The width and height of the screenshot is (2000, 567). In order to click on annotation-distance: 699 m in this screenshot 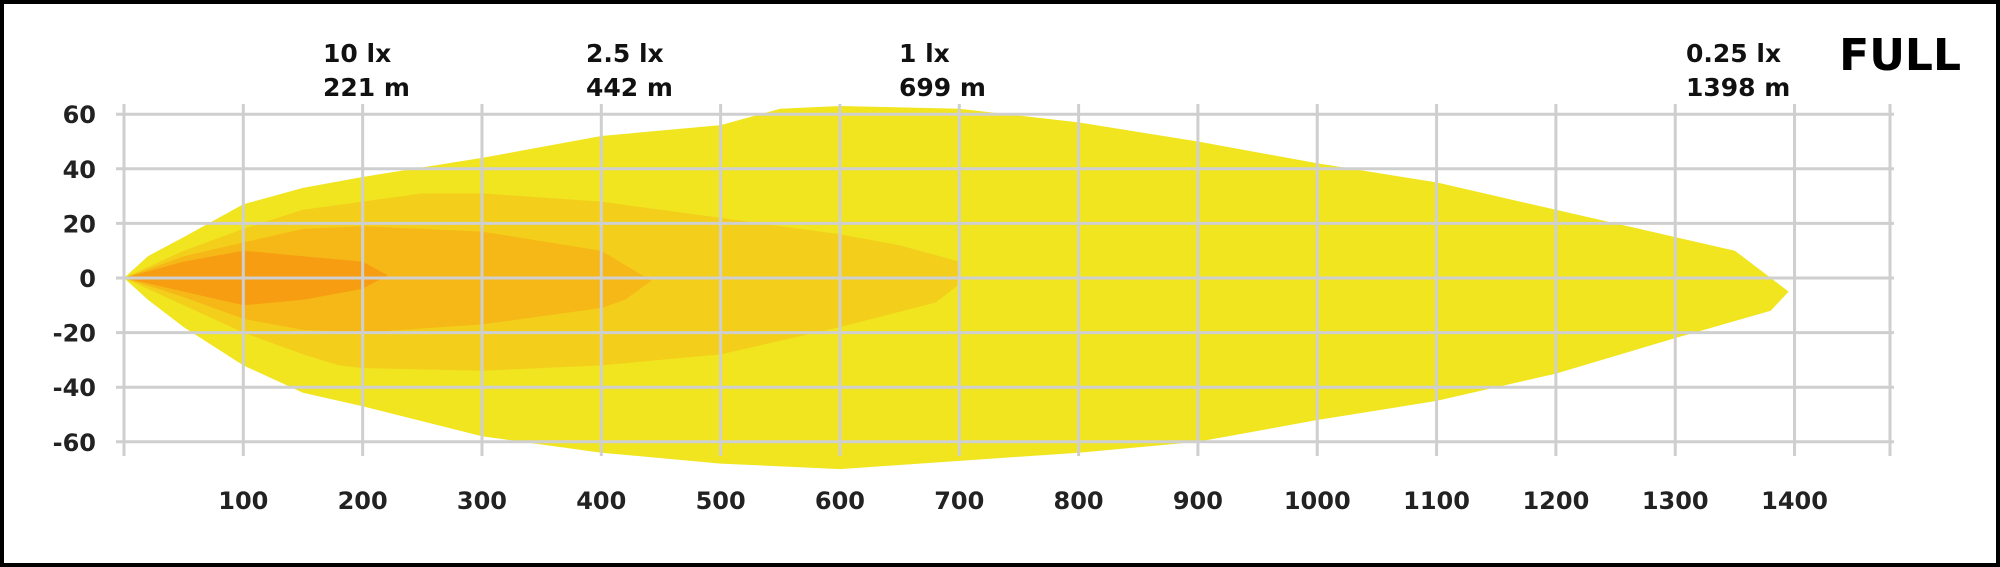, I will do `click(942, 87)`.